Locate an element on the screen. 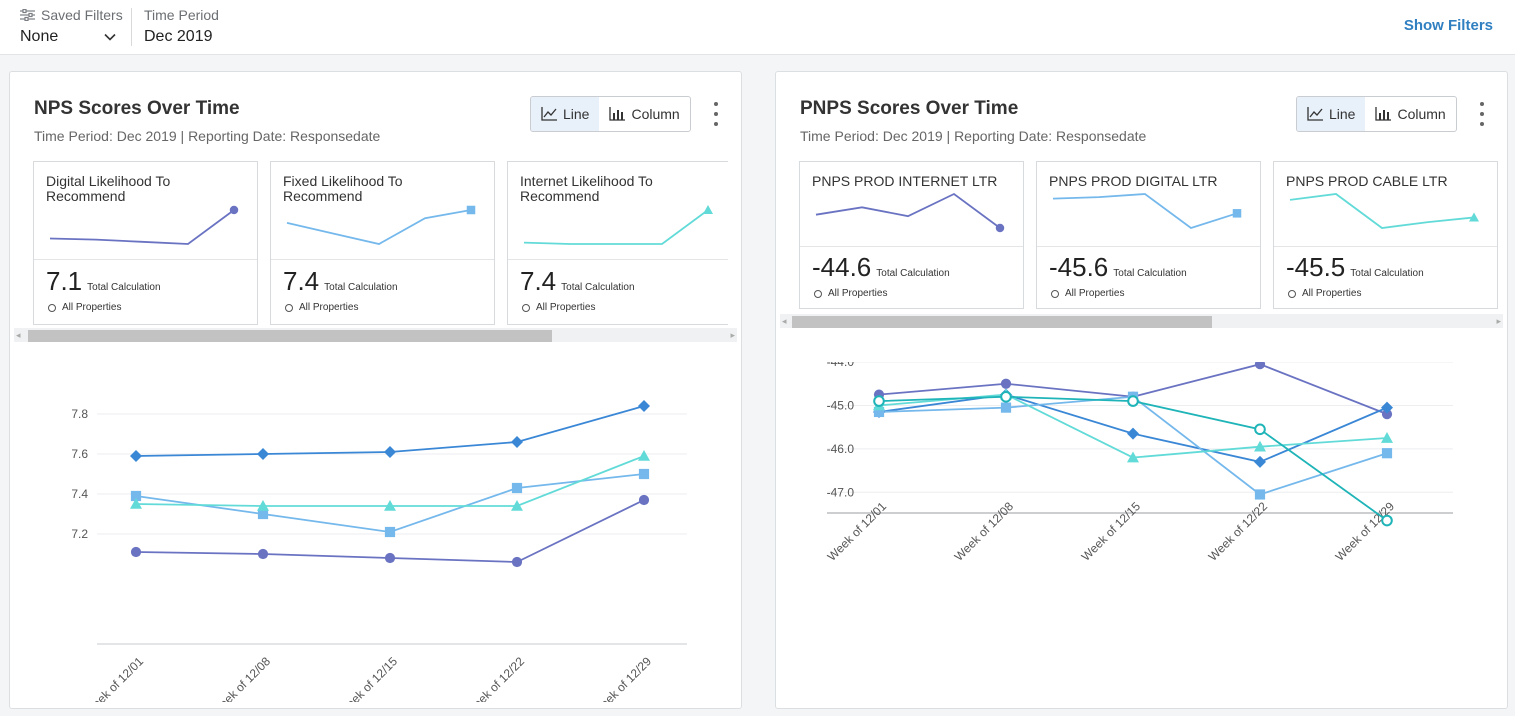 The height and width of the screenshot is (716, 1515). time-period-selector: Time Period Dec 2019 is located at coordinates (181, 26).